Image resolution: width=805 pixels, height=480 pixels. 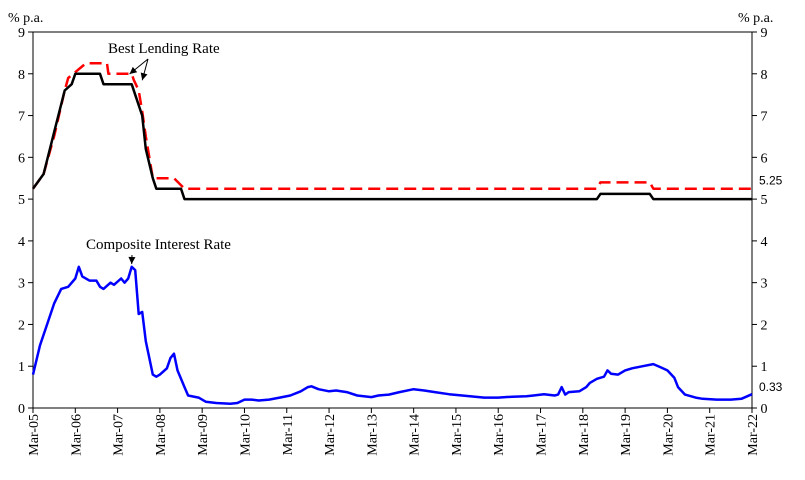 I want to click on y-tick-label-right: 9, so click(x=764, y=33).